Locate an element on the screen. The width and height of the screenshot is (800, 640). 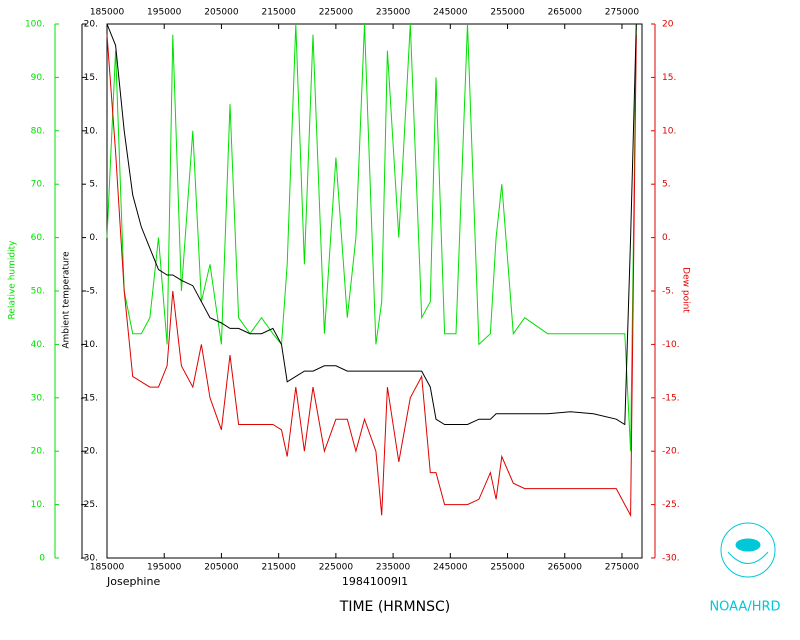
yticks-label: -5. is located at coordinates (92, 292).